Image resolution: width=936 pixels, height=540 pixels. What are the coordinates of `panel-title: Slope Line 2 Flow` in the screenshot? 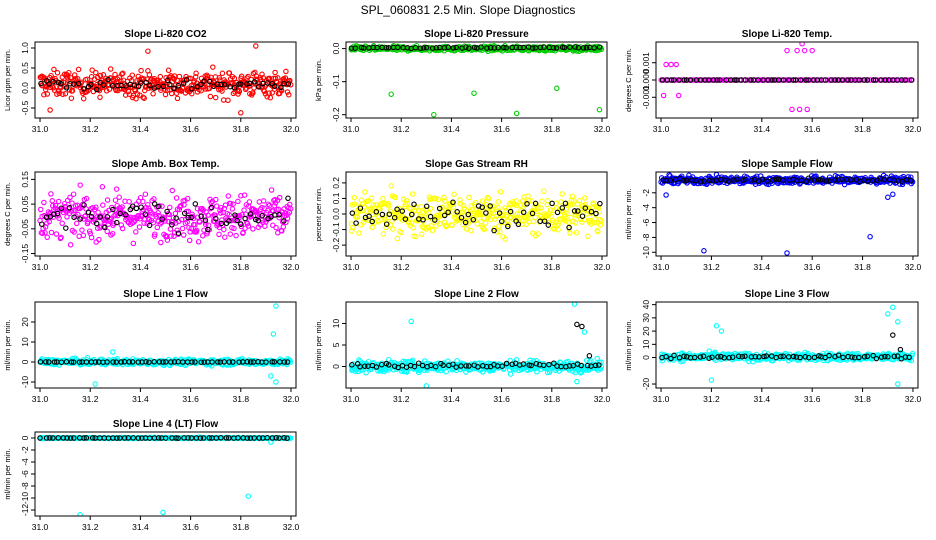 It's located at (476, 294).